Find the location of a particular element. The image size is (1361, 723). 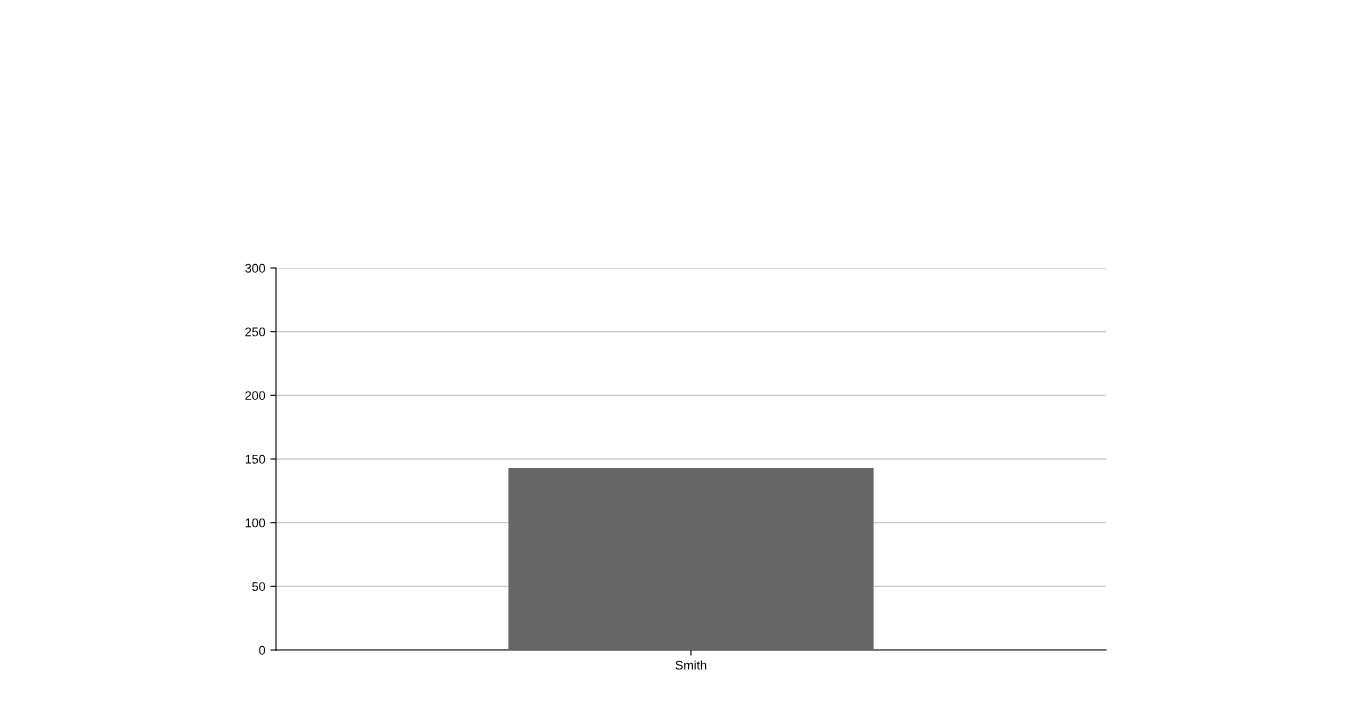

x-tick-label: Smith is located at coordinates (691, 665).